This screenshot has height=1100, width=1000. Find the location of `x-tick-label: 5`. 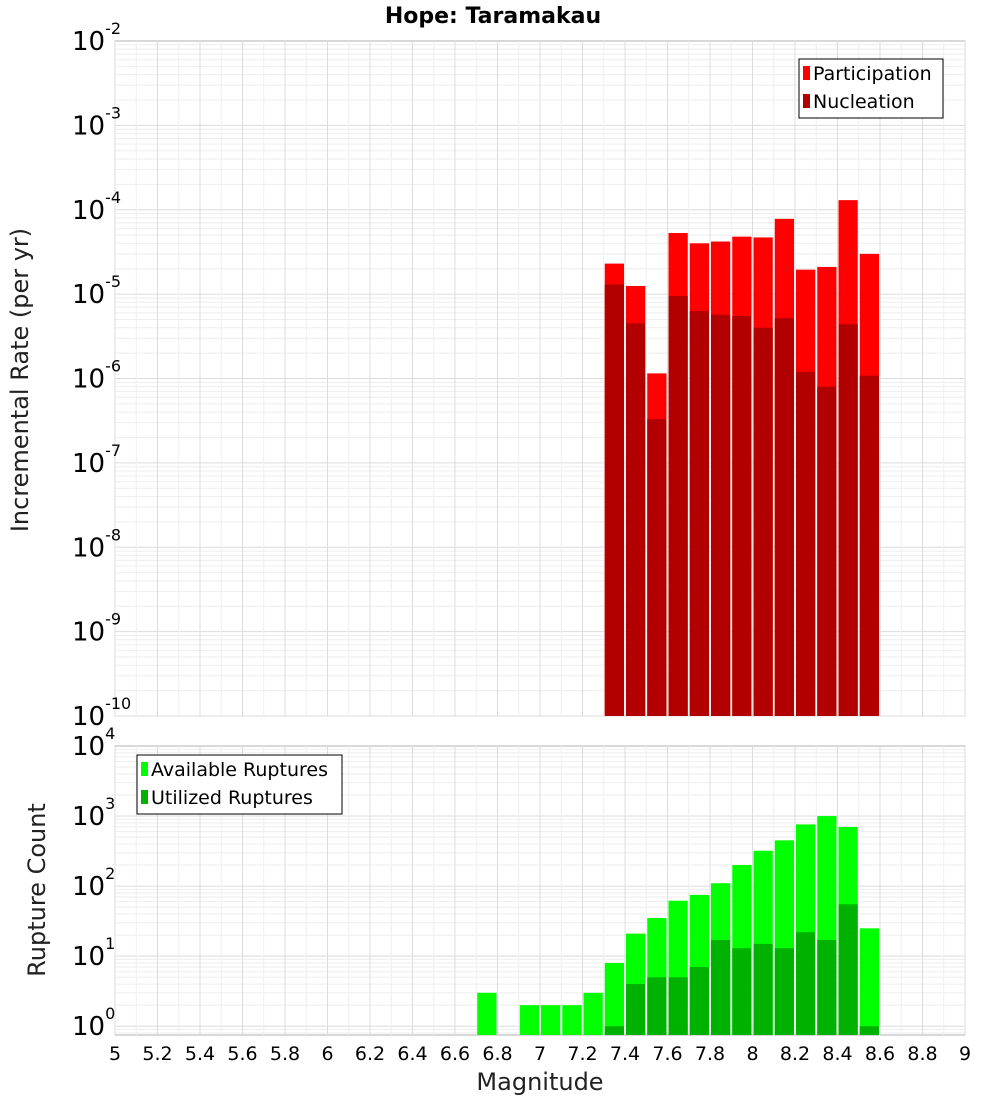

x-tick-label: 5 is located at coordinates (115, 1054).